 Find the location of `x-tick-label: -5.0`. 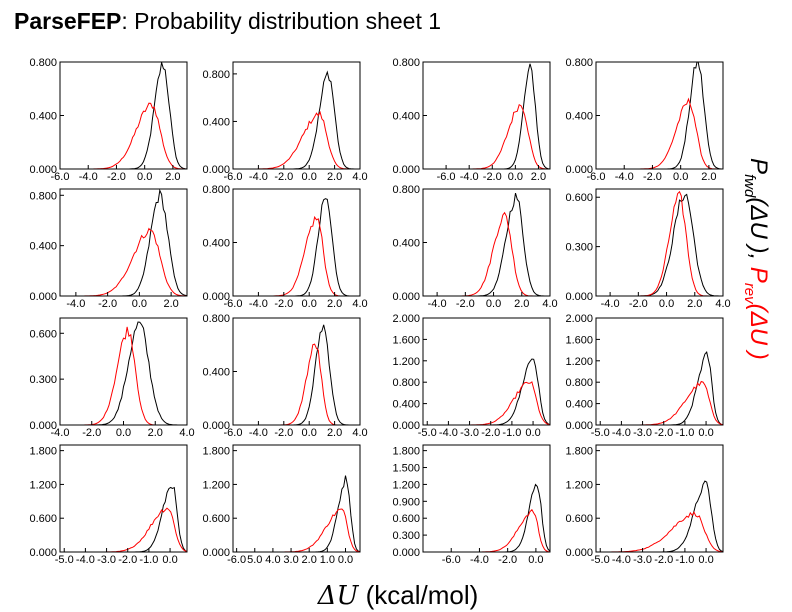

x-tick-label: -5.0 is located at coordinates (600, 433).